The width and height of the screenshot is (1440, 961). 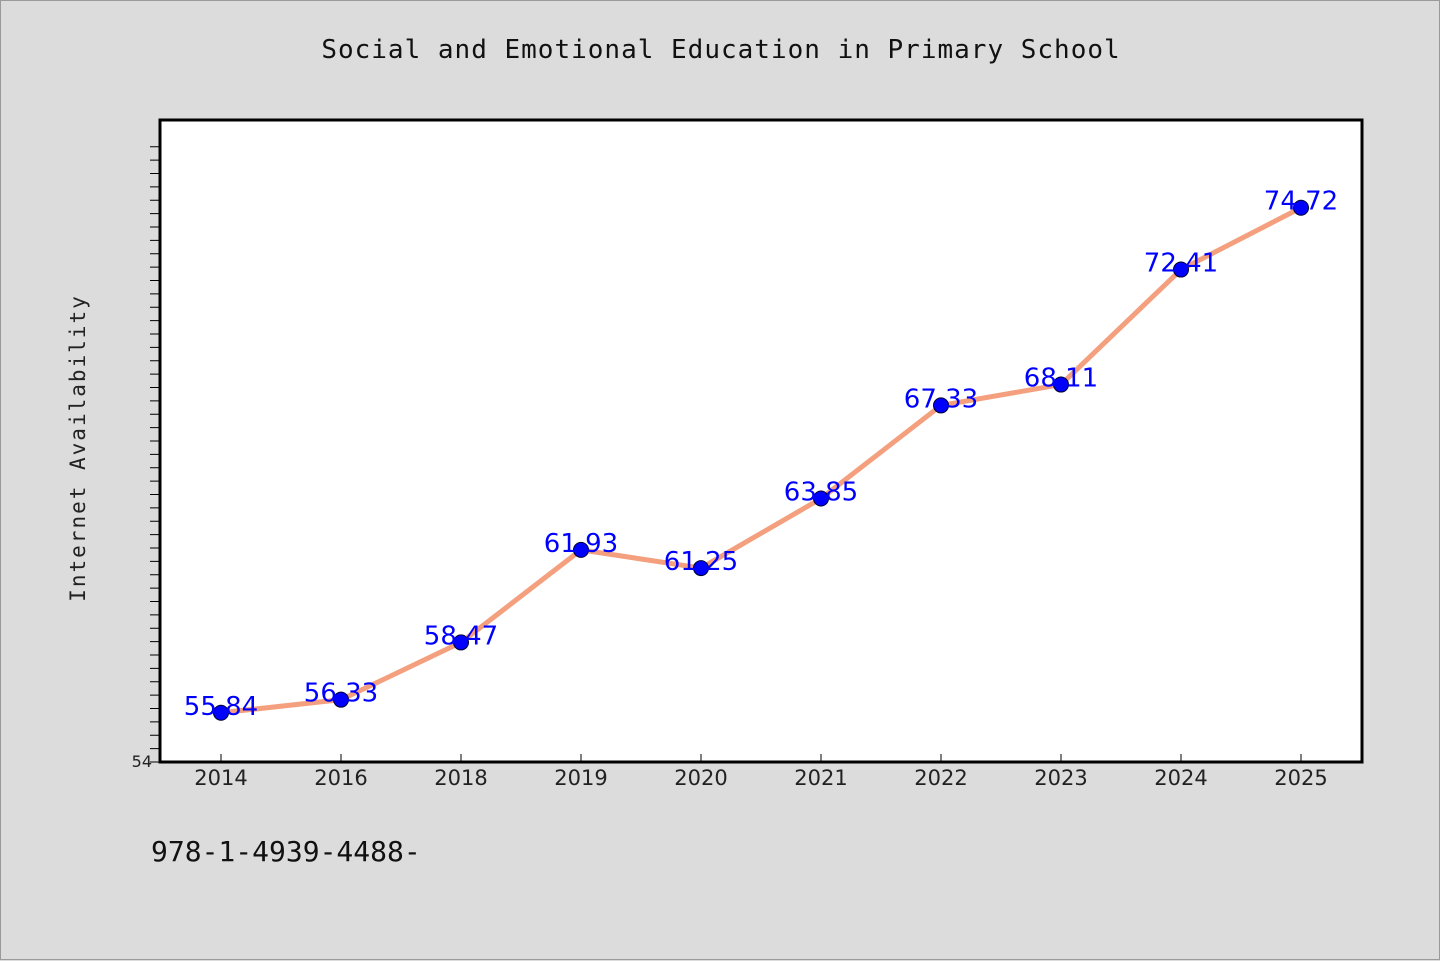 What do you see at coordinates (460, 778) in the screenshot?
I see `x-tick-label: 2018` at bounding box center [460, 778].